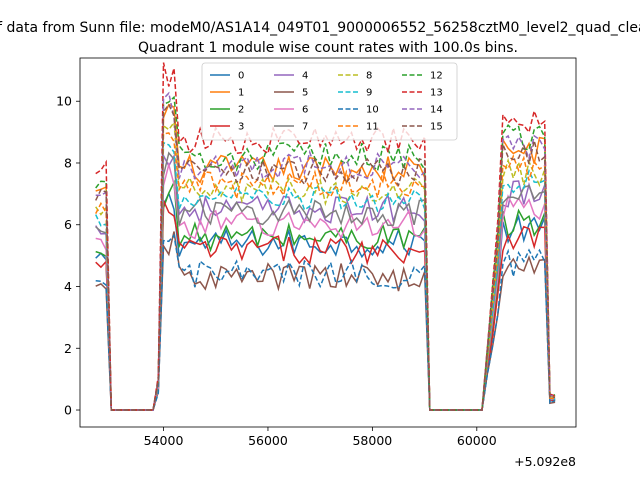 This screenshot has height=480, width=640. Describe the element at coordinates (305, 76) in the screenshot. I see `legend-label-4: 4` at that location.